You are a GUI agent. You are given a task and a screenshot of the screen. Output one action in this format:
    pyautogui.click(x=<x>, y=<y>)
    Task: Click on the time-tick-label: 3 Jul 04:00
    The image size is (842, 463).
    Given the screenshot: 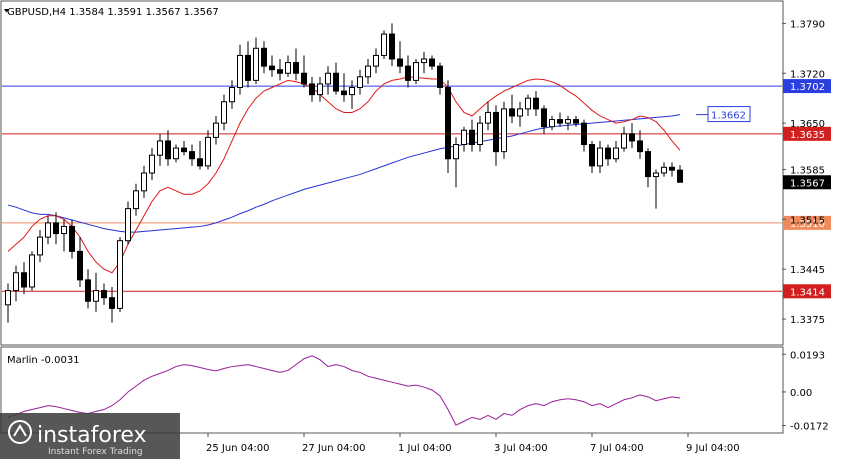 What is the action you would take?
    pyautogui.click(x=521, y=448)
    